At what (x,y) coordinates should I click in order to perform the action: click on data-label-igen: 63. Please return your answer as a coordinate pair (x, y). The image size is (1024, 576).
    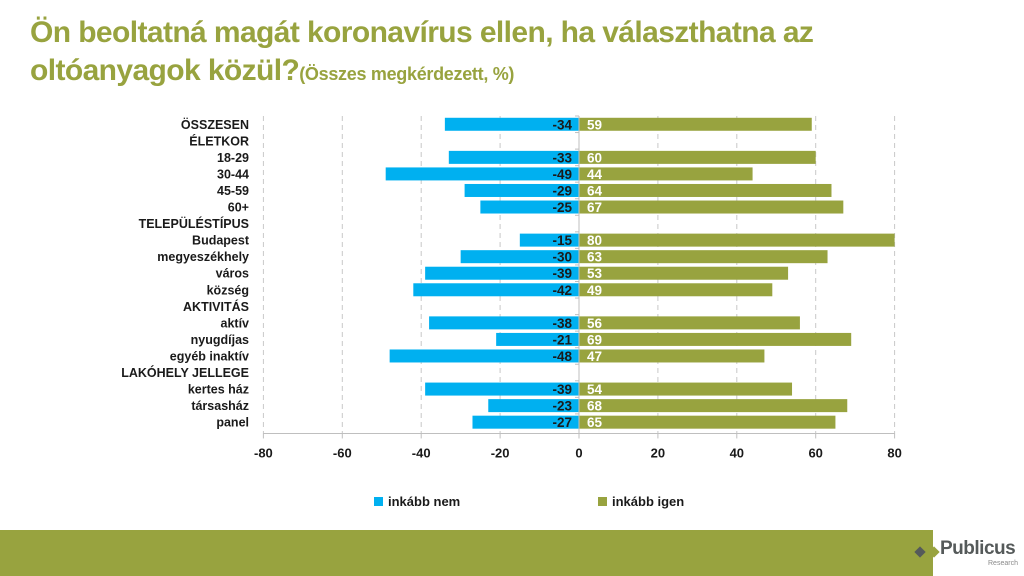
    Looking at the image, I should click on (595, 257).